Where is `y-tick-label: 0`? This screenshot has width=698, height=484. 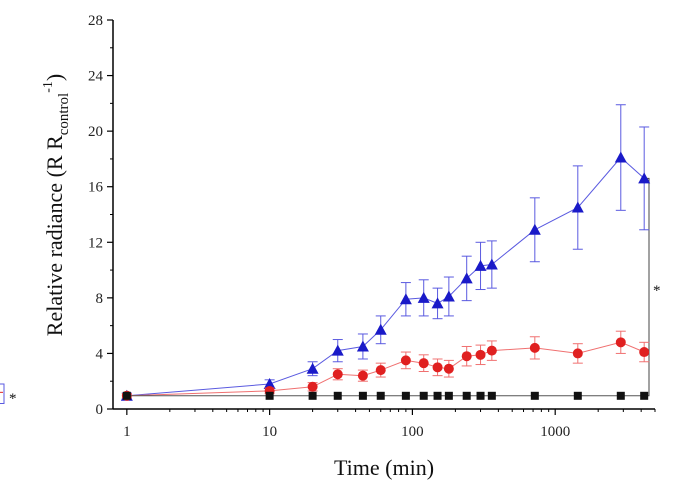 y-tick-label: 0 is located at coordinates (100, 410).